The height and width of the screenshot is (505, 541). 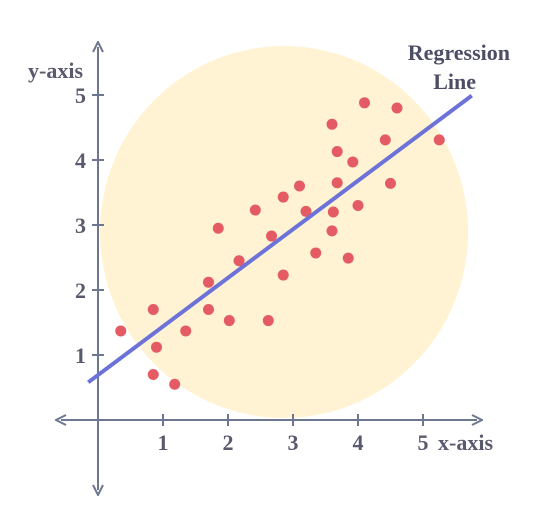 What do you see at coordinates (80, 290) in the screenshot?
I see `y-tick-label: 2` at bounding box center [80, 290].